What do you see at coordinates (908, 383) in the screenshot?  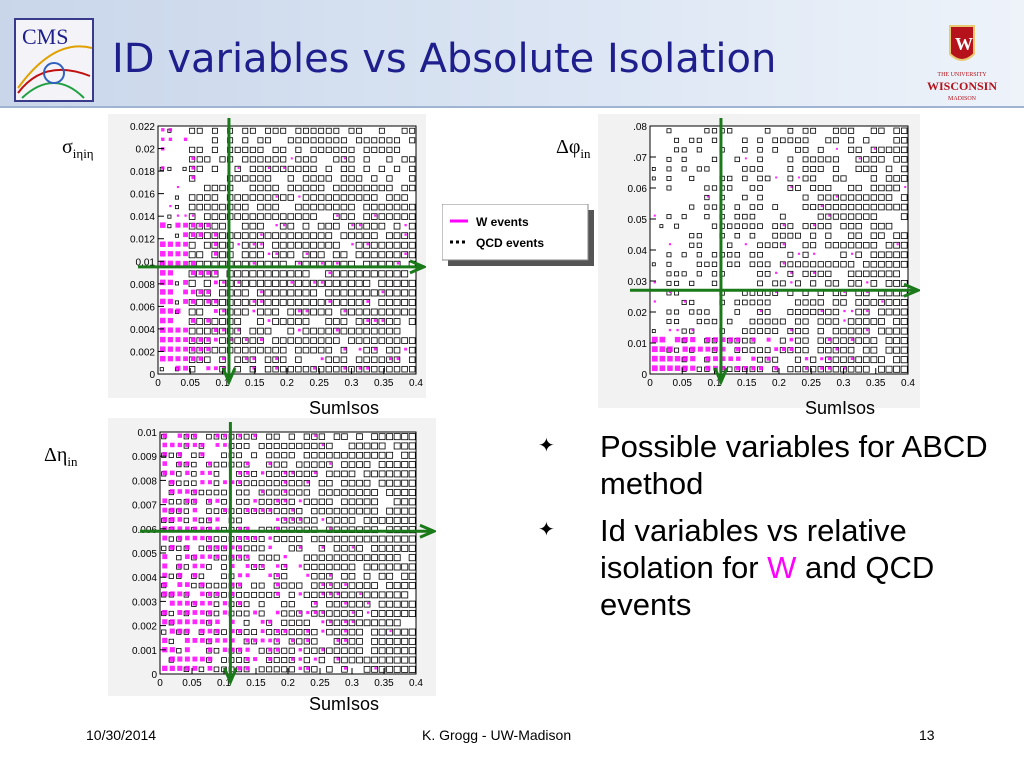 I see `x-tick-label: 0.4` at bounding box center [908, 383].